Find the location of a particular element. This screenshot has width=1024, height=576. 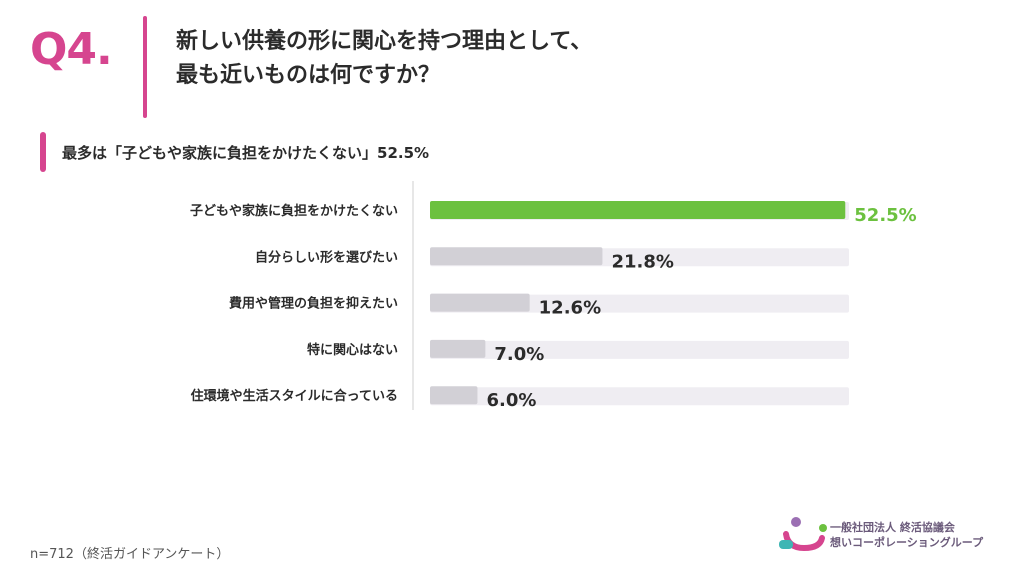

category-label: 特に関心はない is located at coordinates (352, 350).